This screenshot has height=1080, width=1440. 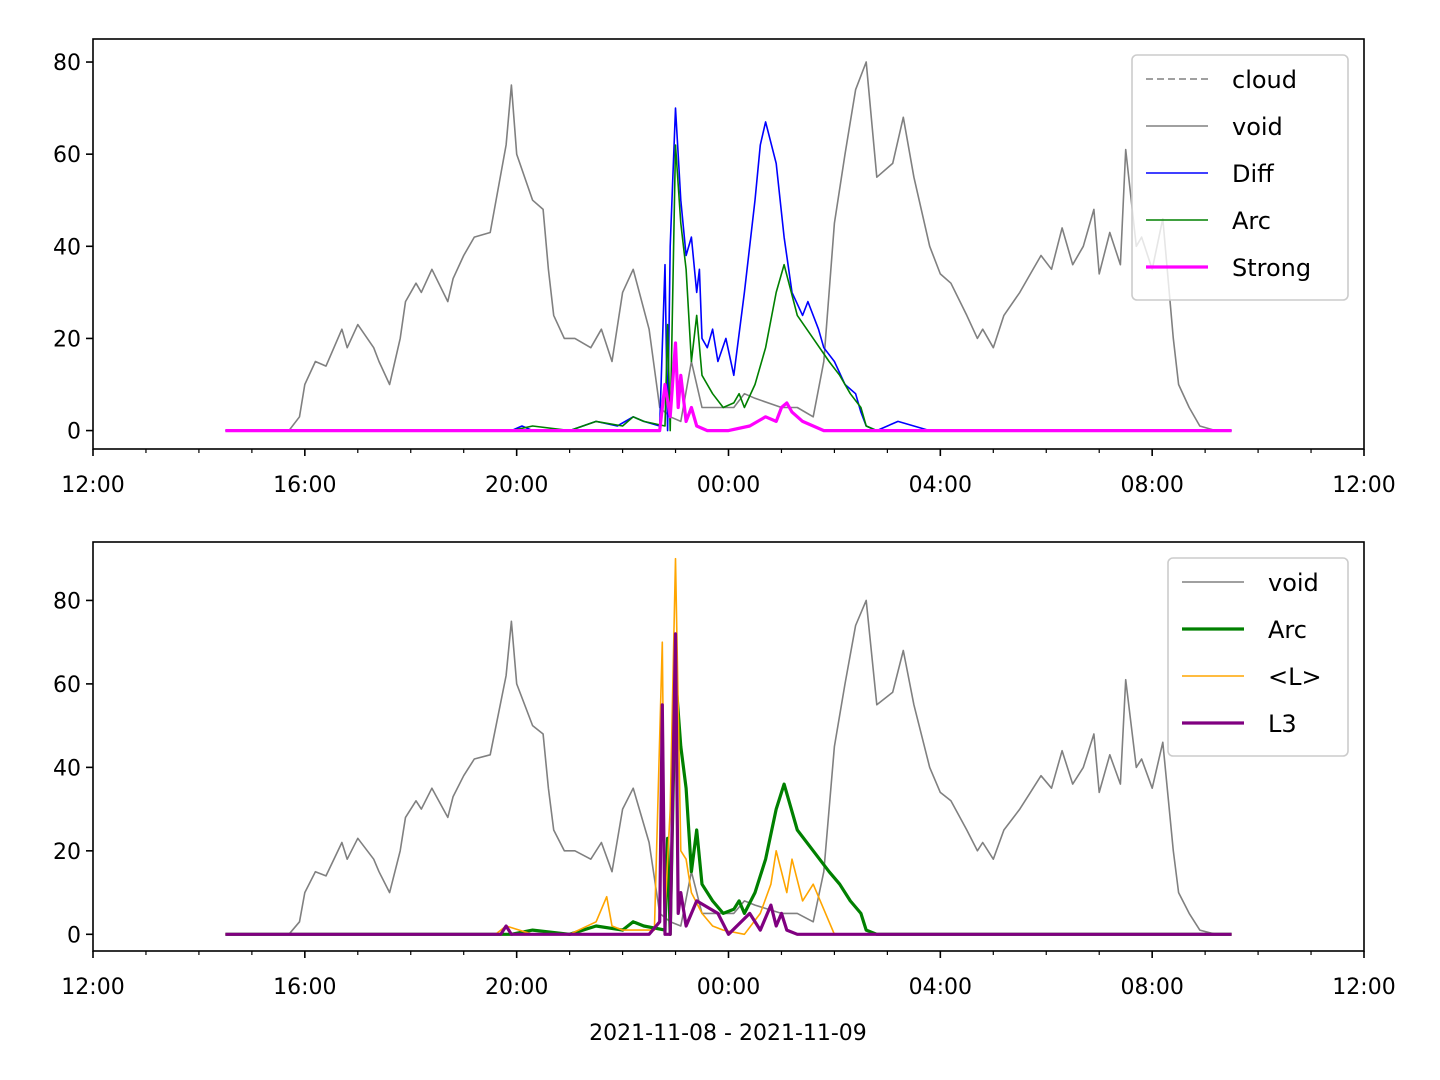 I want to click on legend: void Arc <L> L3, so click(x=1258, y=657).